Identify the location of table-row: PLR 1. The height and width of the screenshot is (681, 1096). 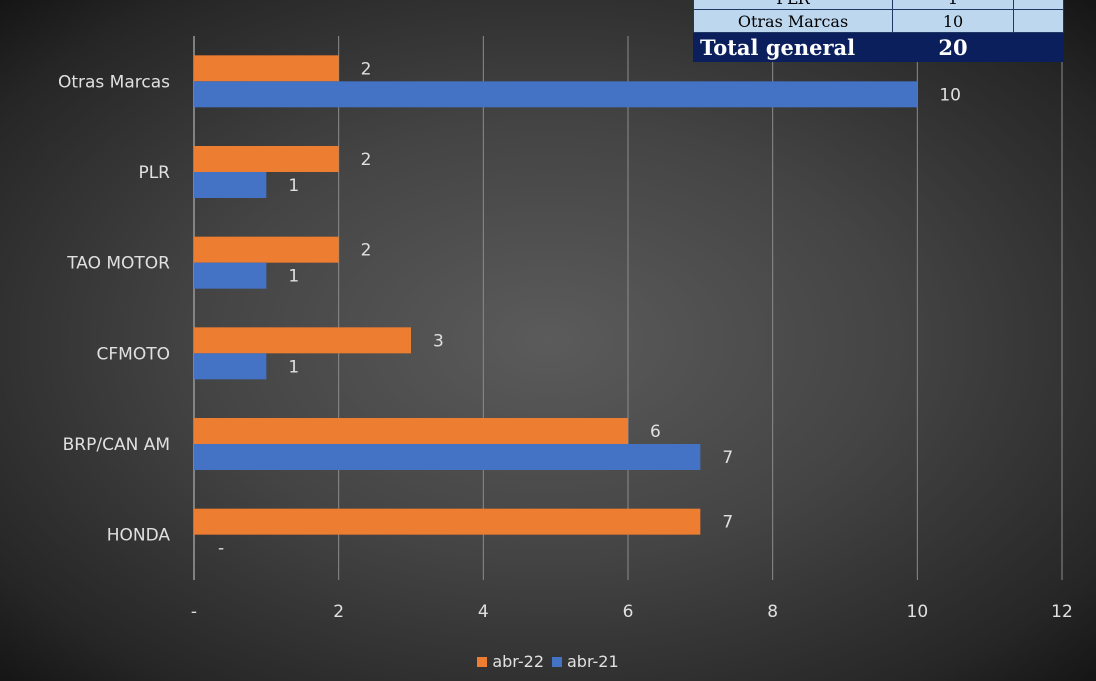
(878, 5).